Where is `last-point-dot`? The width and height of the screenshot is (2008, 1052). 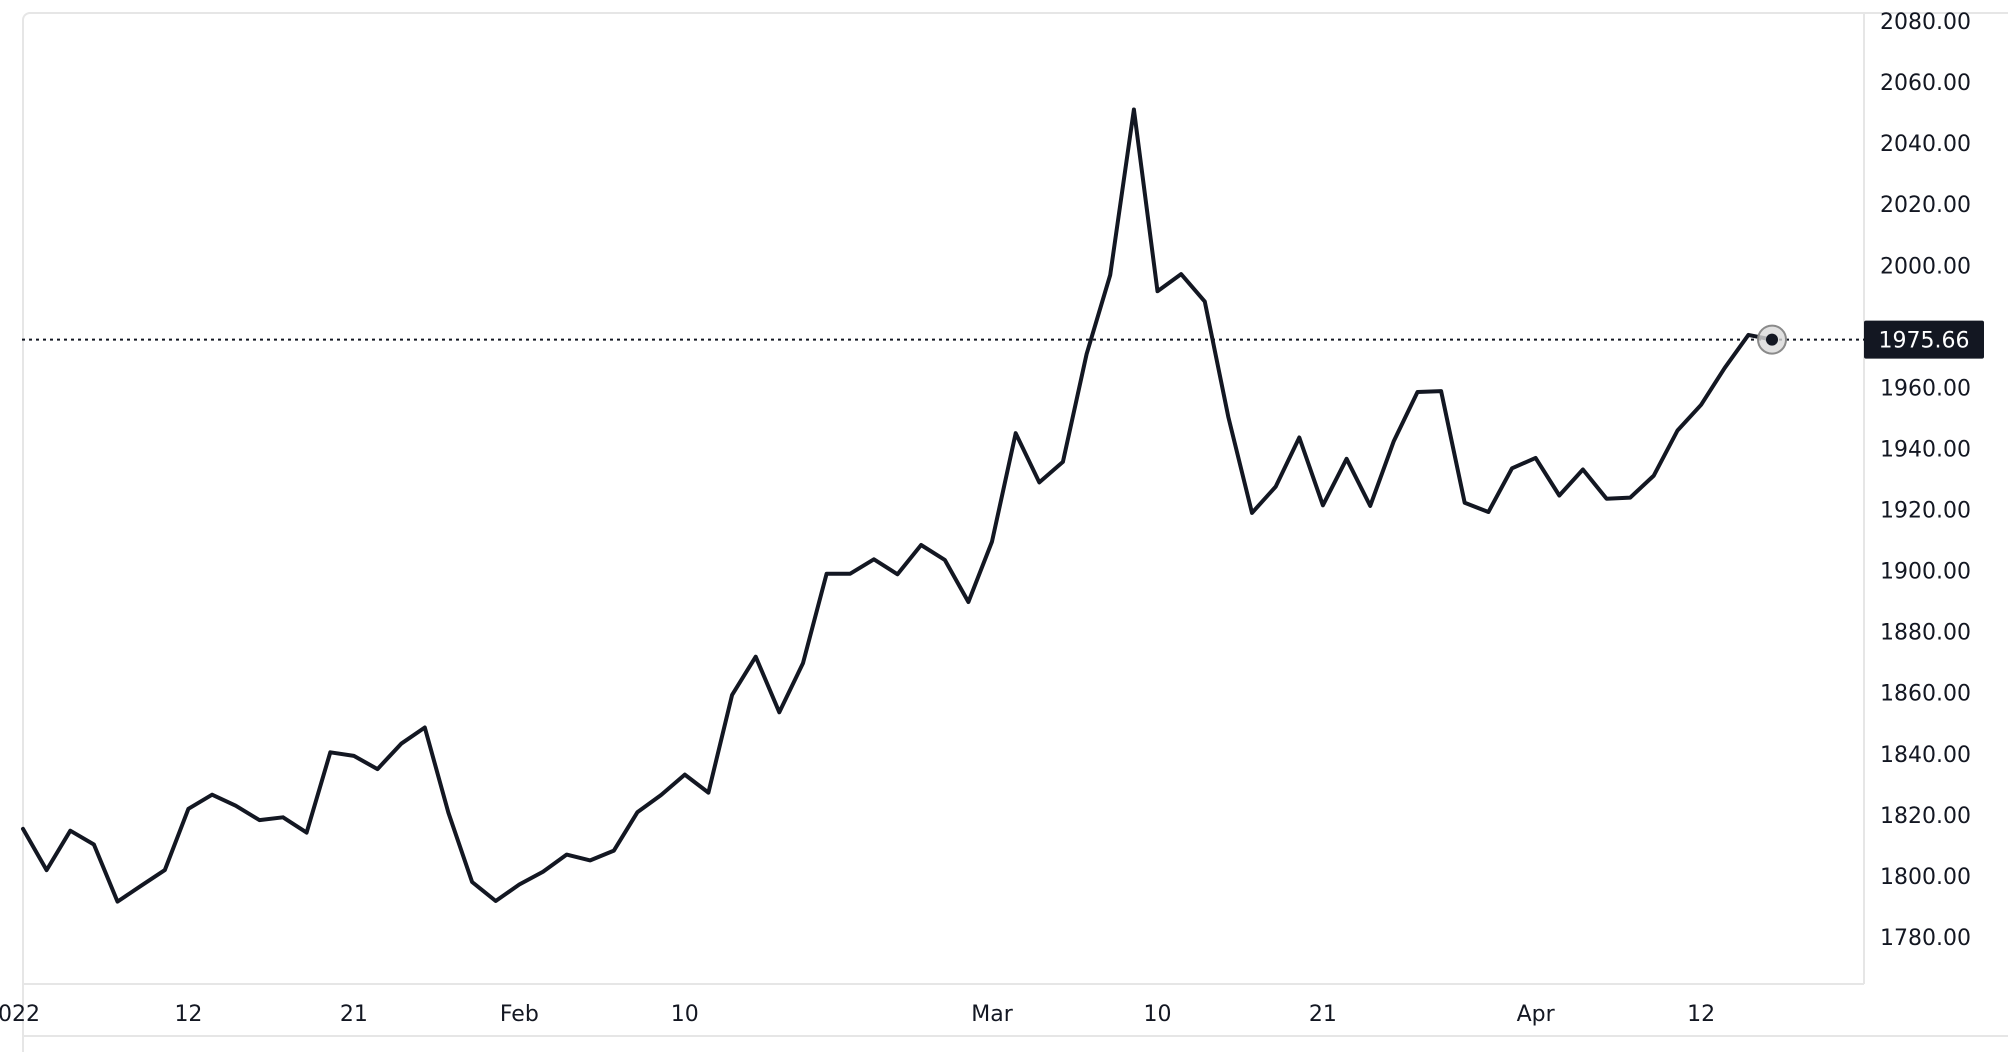
last-point-dot is located at coordinates (1772, 339).